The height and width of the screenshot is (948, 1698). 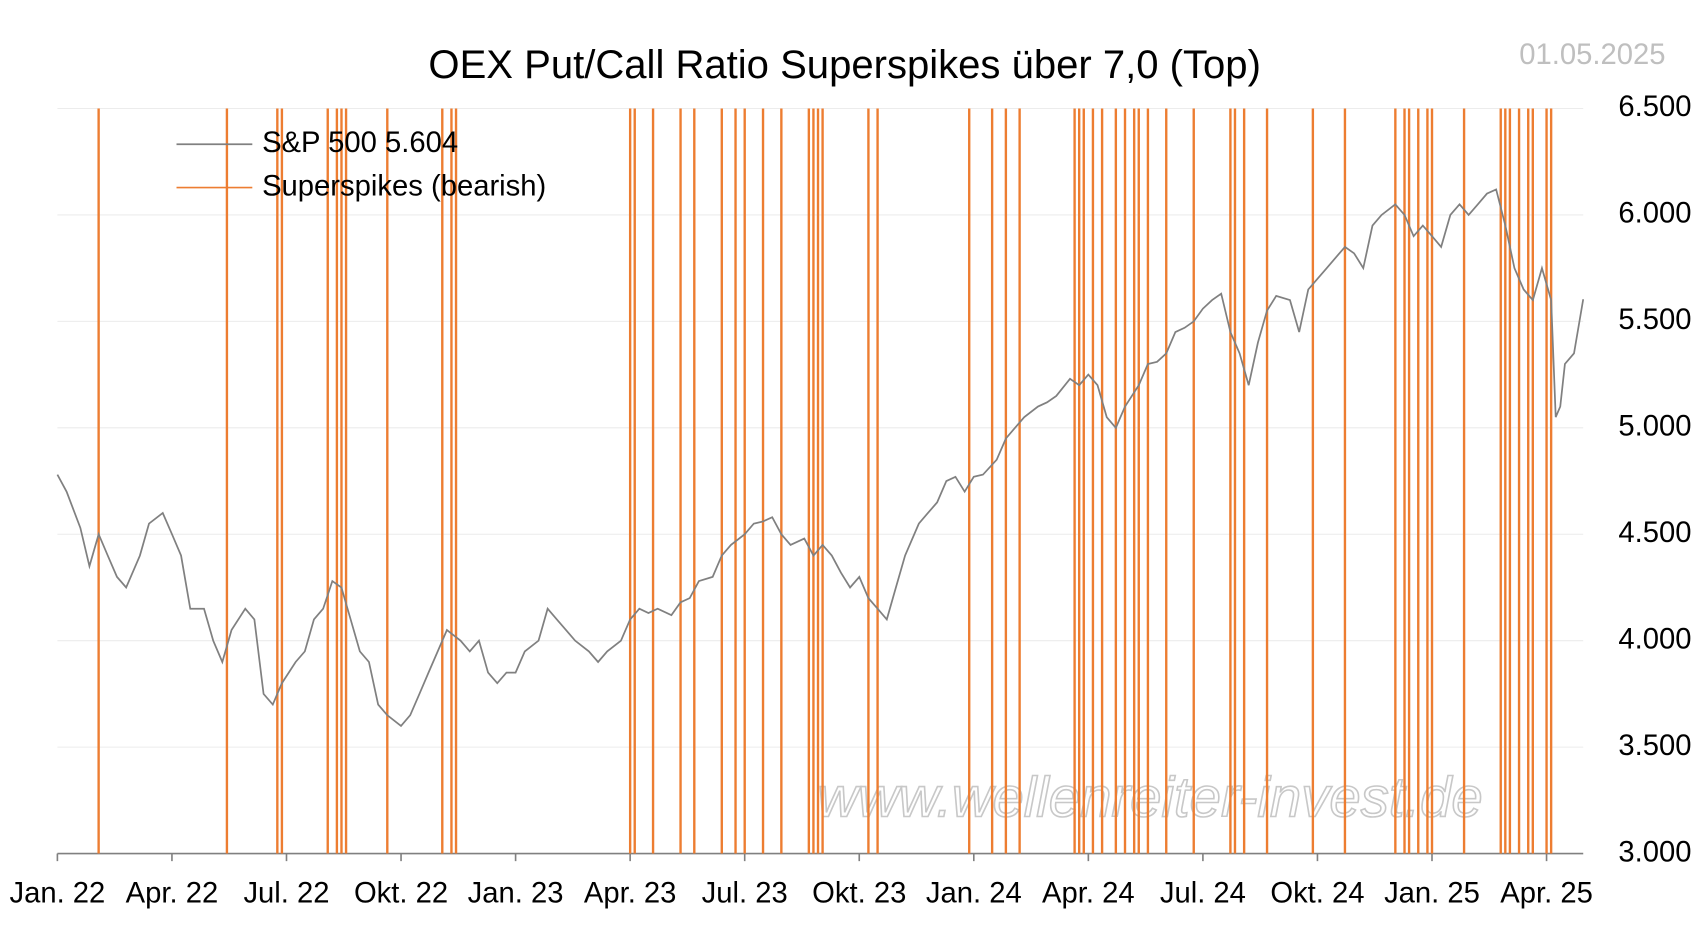 What do you see at coordinates (630, 893) in the screenshot?
I see `x-tick-label: Apr. 23` at bounding box center [630, 893].